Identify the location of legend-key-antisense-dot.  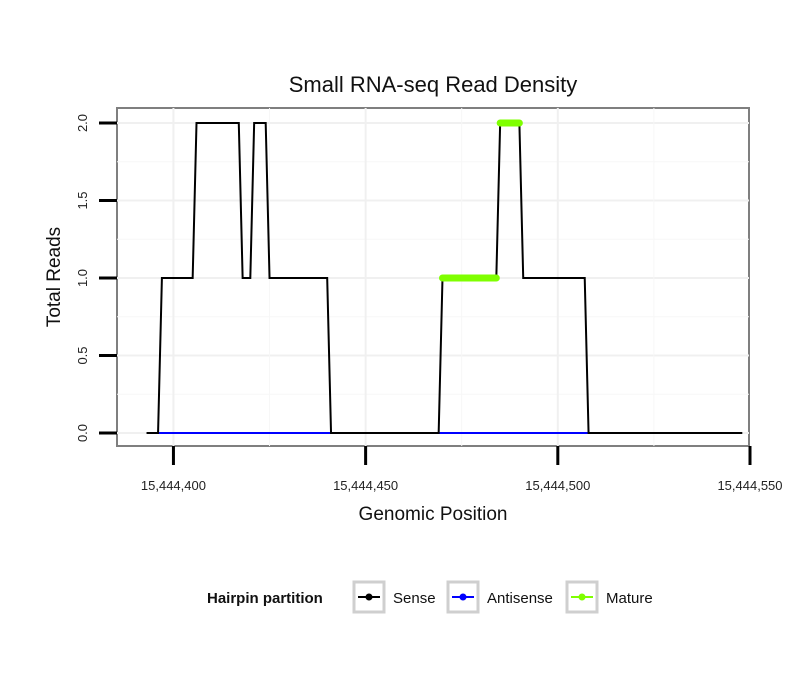
(463, 597).